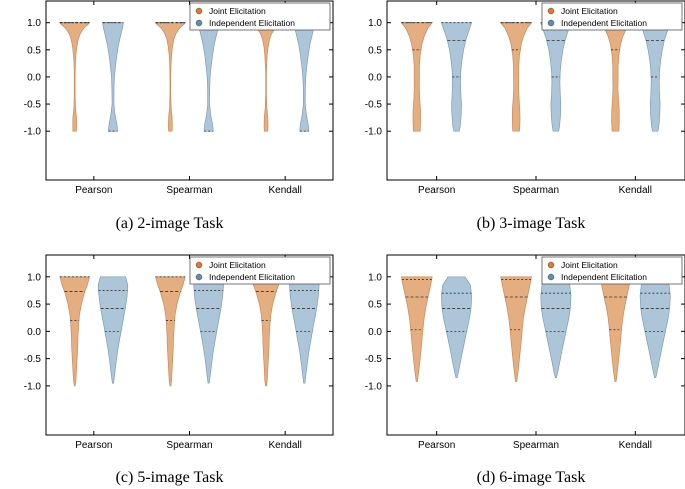  What do you see at coordinates (531, 223) in the screenshot?
I see `panel-caption: (b) 3-image Task` at bounding box center [531, 223].